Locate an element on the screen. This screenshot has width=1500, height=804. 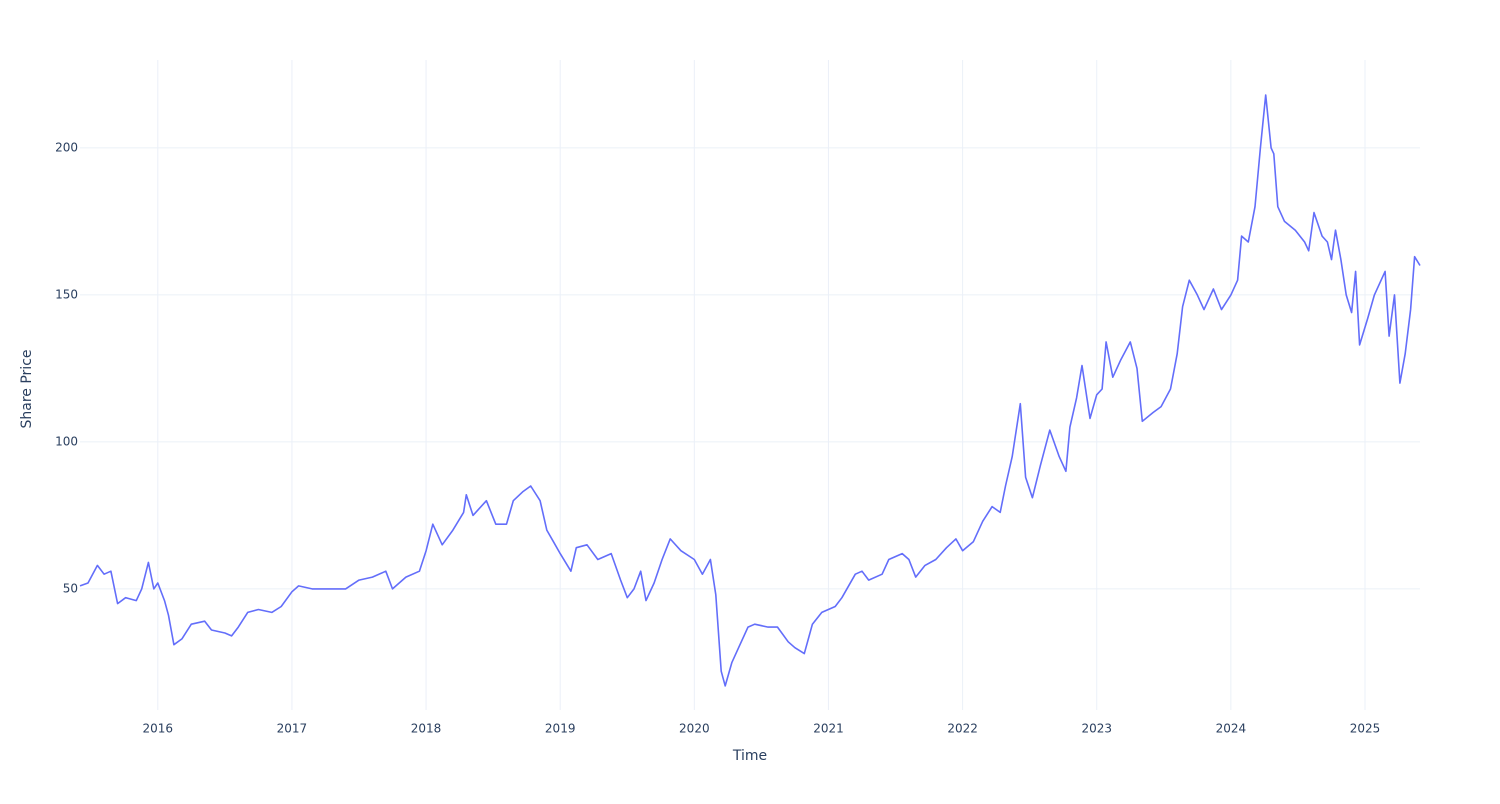
x-axis-title: Time is located at coordinates (749, 756).